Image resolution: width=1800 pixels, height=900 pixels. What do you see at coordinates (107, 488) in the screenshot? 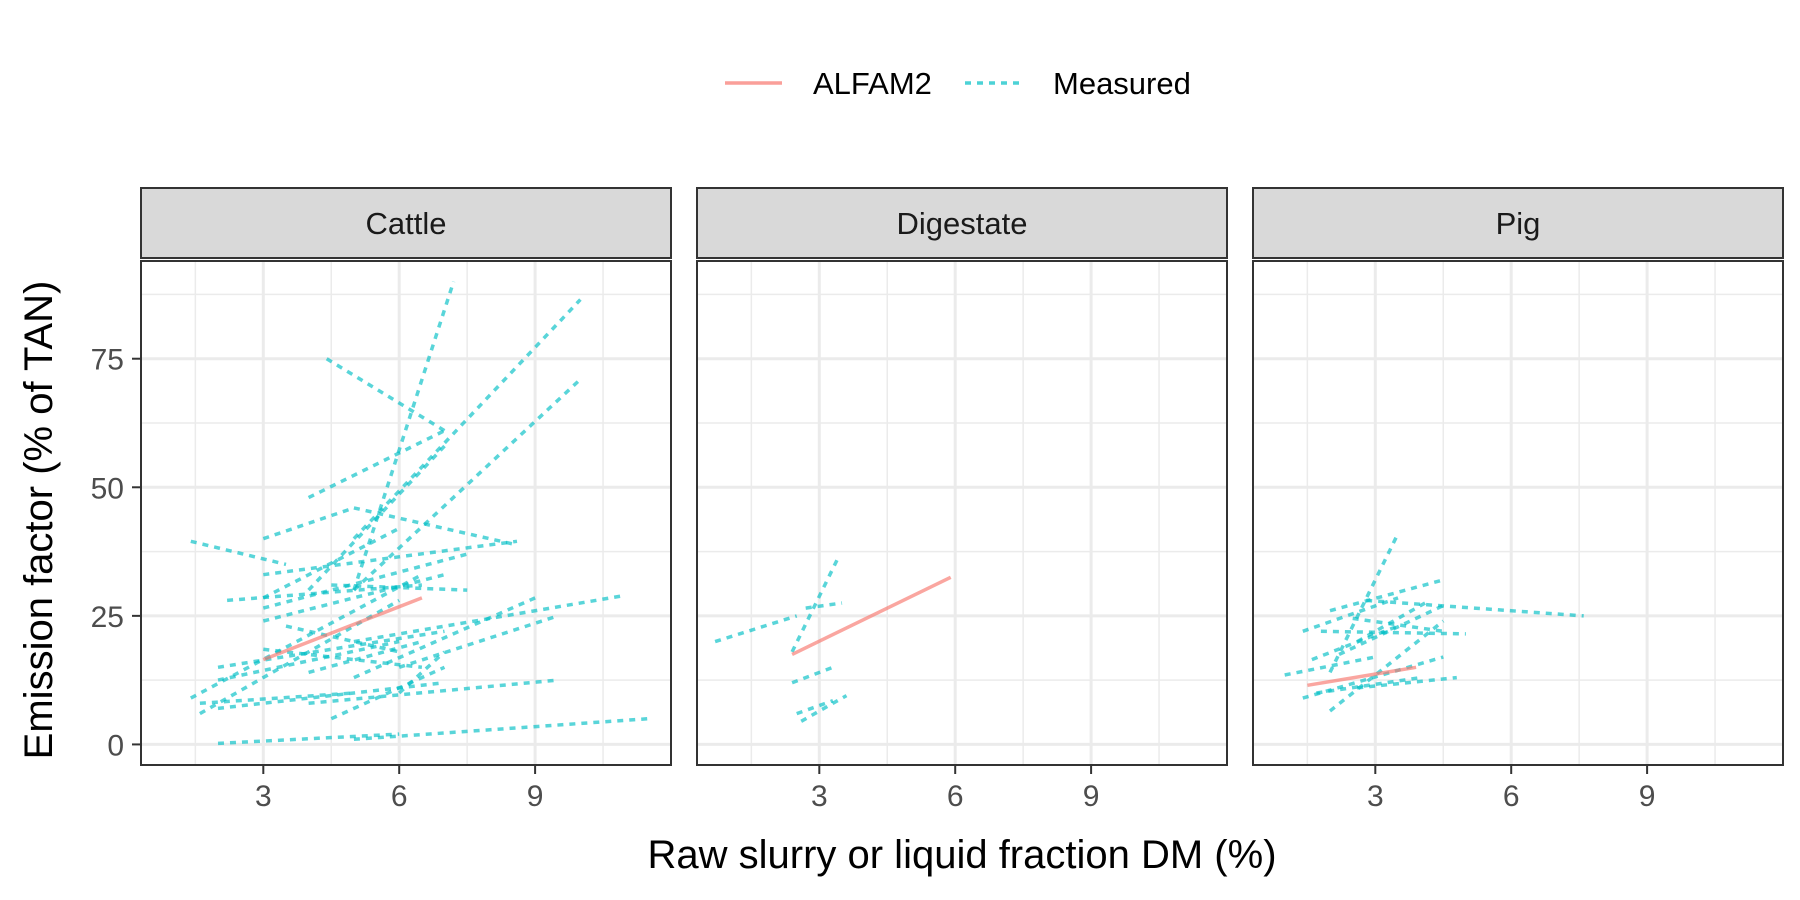
I see `y-tick-label: 50` at bounding box center [107, 488].